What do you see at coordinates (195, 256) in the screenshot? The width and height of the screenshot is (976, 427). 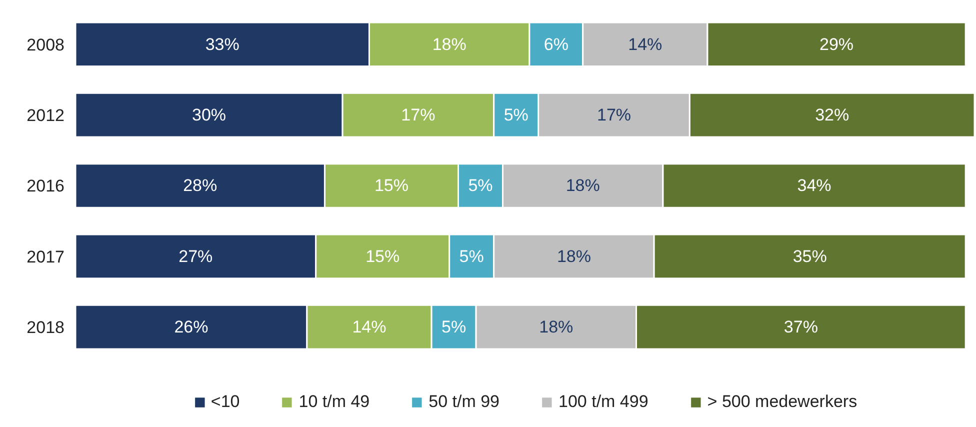 I see `data-label: 27%` at bounding box center [195, 256].